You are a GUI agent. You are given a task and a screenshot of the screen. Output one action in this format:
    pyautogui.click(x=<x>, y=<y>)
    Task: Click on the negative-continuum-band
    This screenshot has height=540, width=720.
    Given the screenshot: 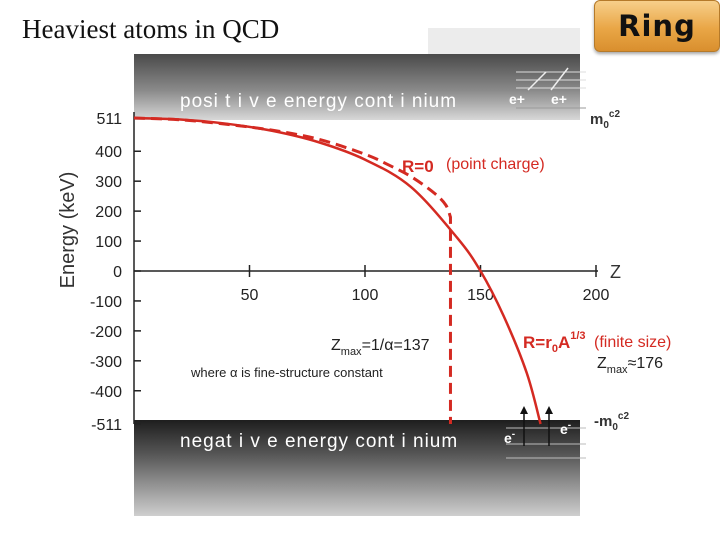 What is the action you would take?
    pyautogui.click(x=357, y=468)
    